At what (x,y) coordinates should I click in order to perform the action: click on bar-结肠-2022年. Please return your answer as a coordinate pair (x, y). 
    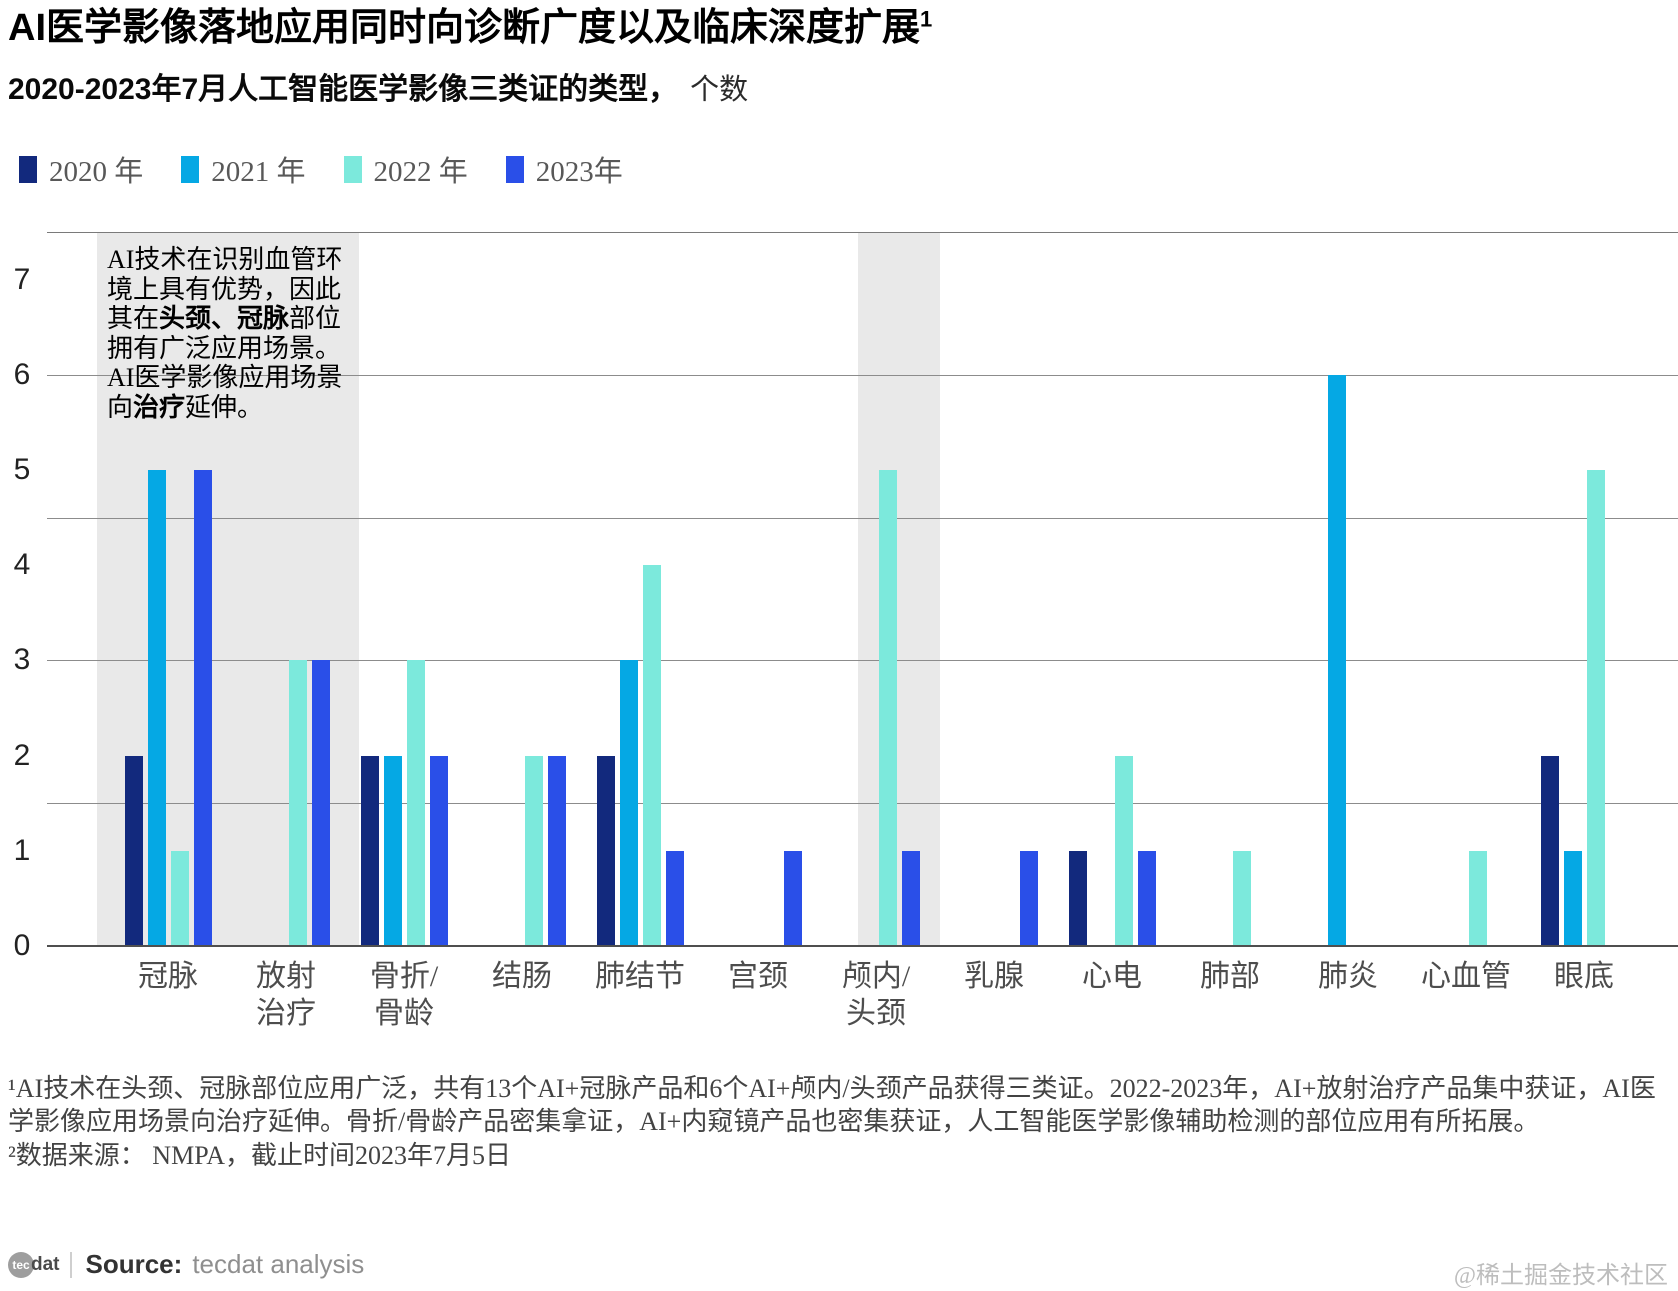
    Looking at the image, I should click on (534, 851).